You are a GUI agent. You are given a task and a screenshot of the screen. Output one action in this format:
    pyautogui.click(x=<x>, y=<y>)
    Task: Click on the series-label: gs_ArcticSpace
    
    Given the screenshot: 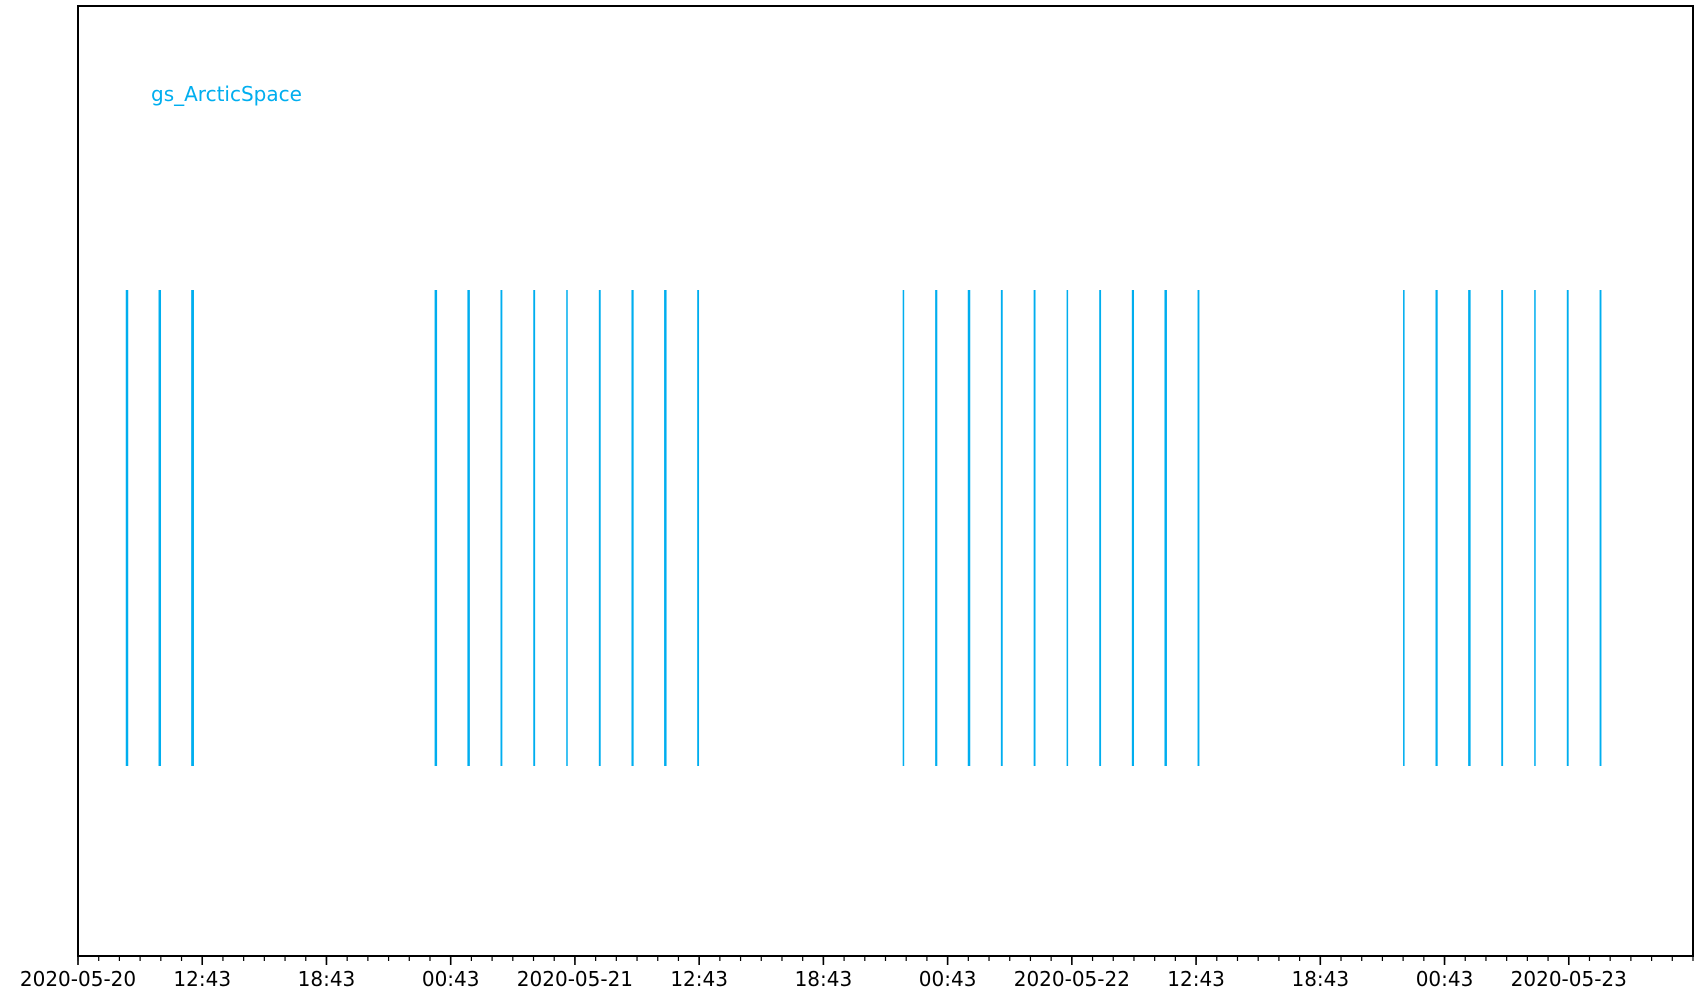 What is the action you would take?
    pyautogui.click(x=226, y=94)
    